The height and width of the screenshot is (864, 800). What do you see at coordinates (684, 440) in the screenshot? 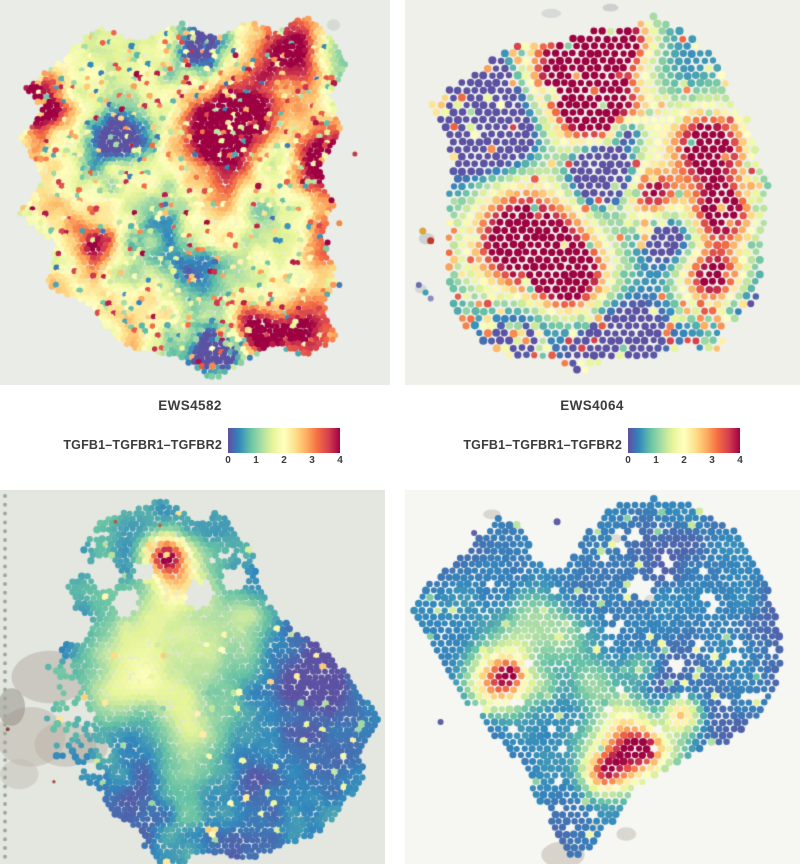
I see `colorbar-right` at bounding box center [684, 440].